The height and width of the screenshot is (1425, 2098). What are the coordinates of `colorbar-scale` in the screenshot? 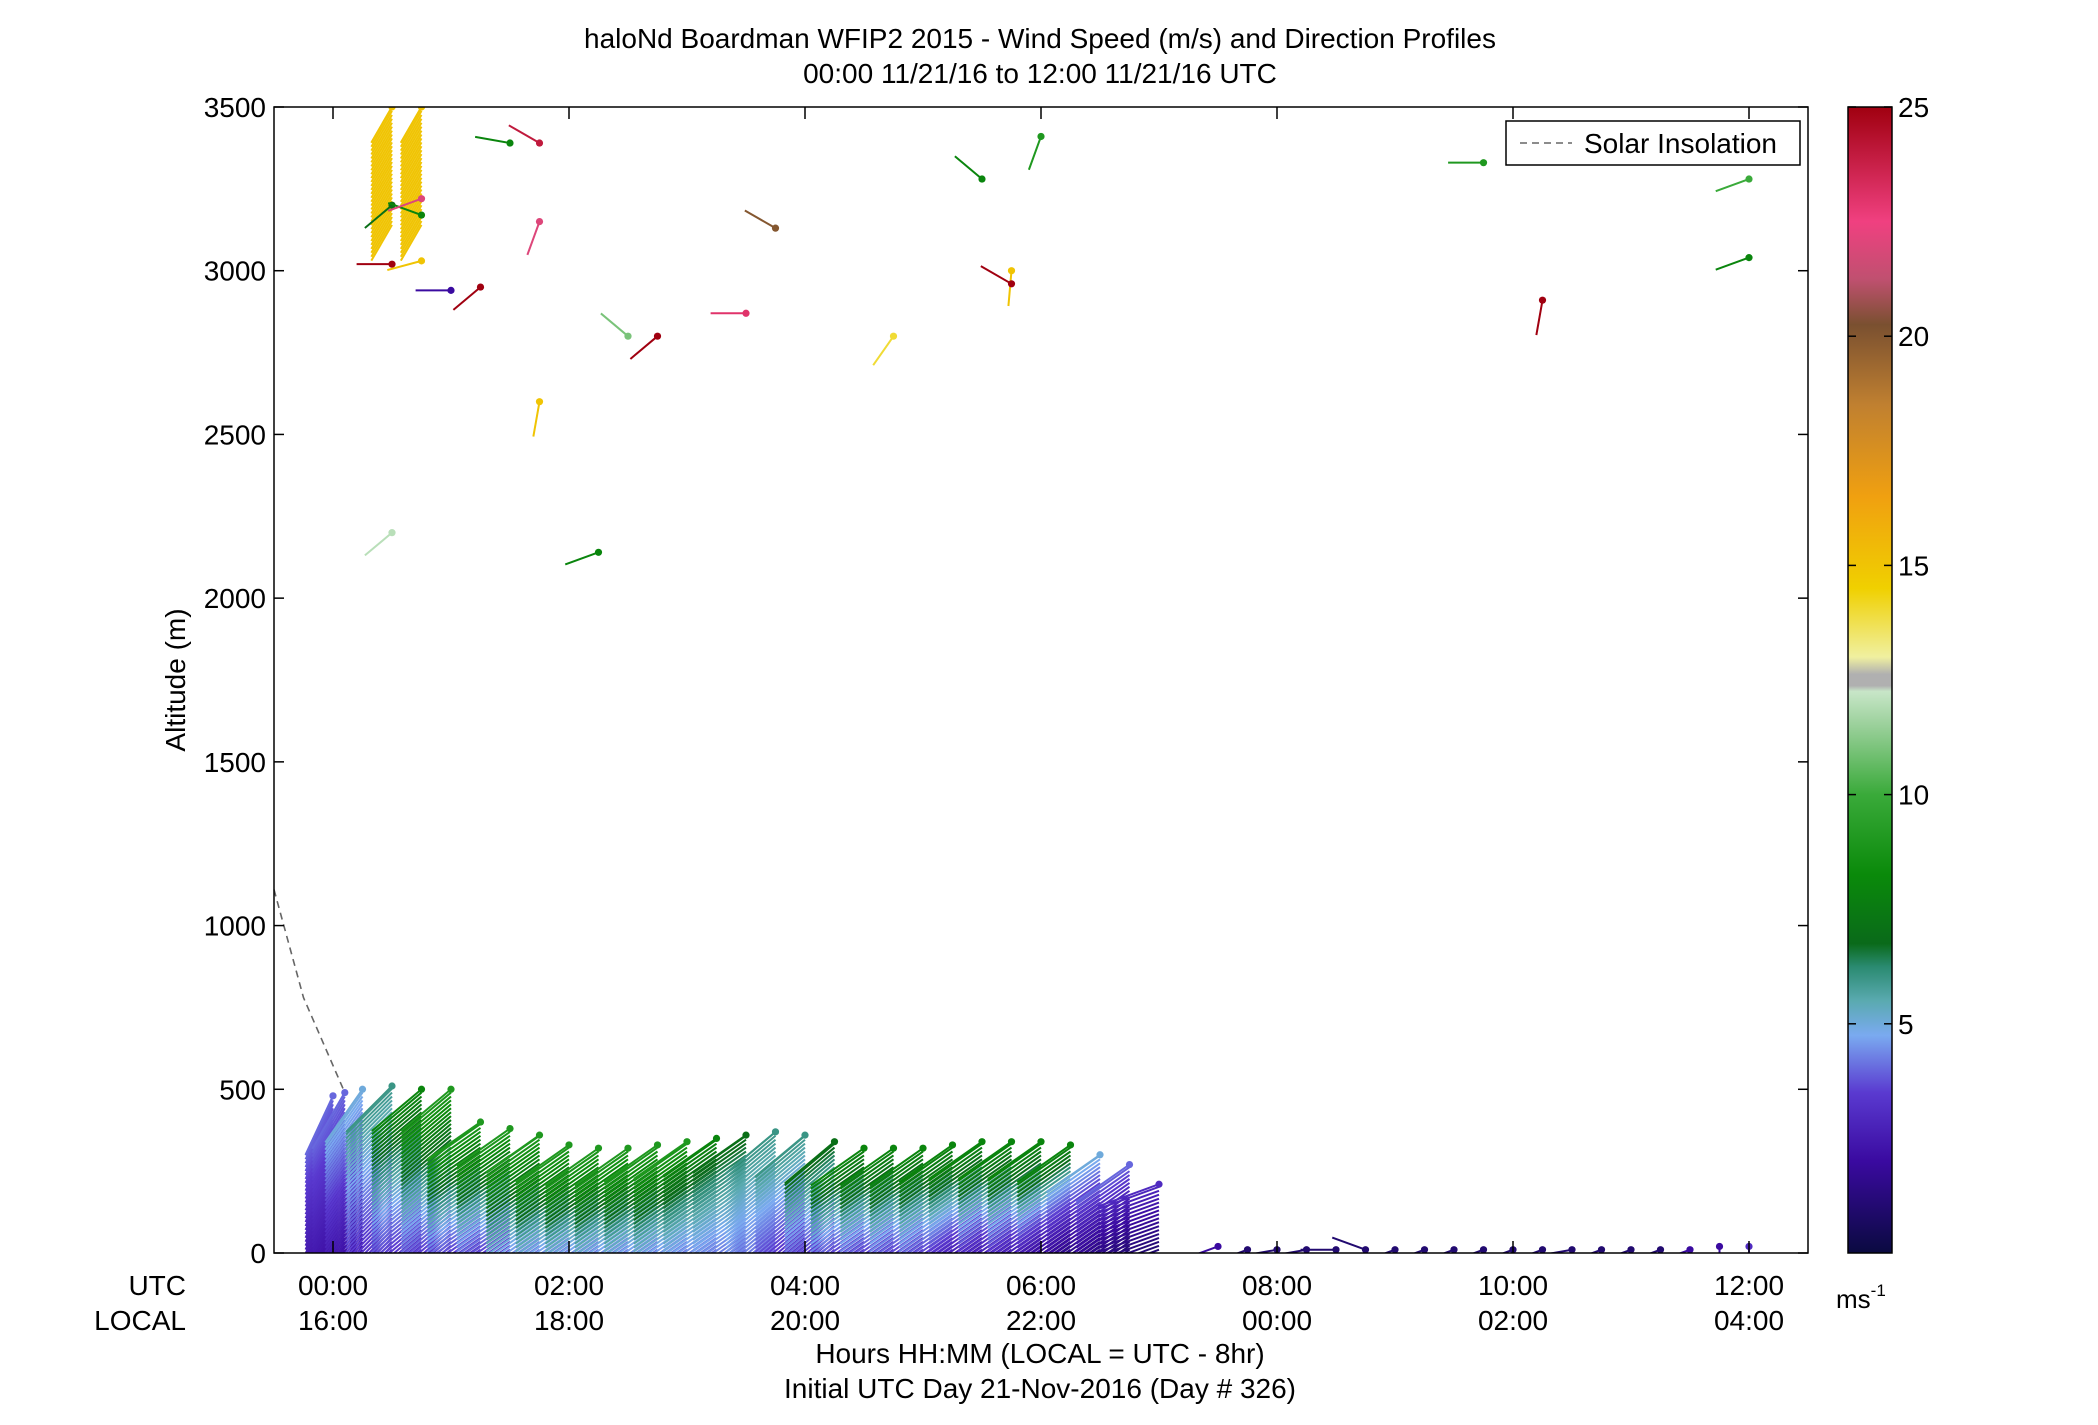 It's located at (1870, 680).